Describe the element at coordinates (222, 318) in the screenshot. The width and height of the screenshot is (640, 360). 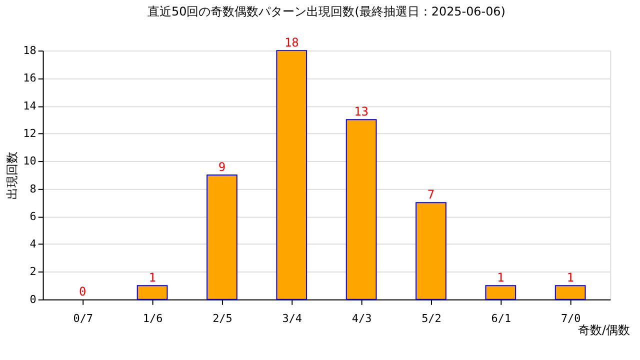
I see `x-tick-label: 2/5` at that location.